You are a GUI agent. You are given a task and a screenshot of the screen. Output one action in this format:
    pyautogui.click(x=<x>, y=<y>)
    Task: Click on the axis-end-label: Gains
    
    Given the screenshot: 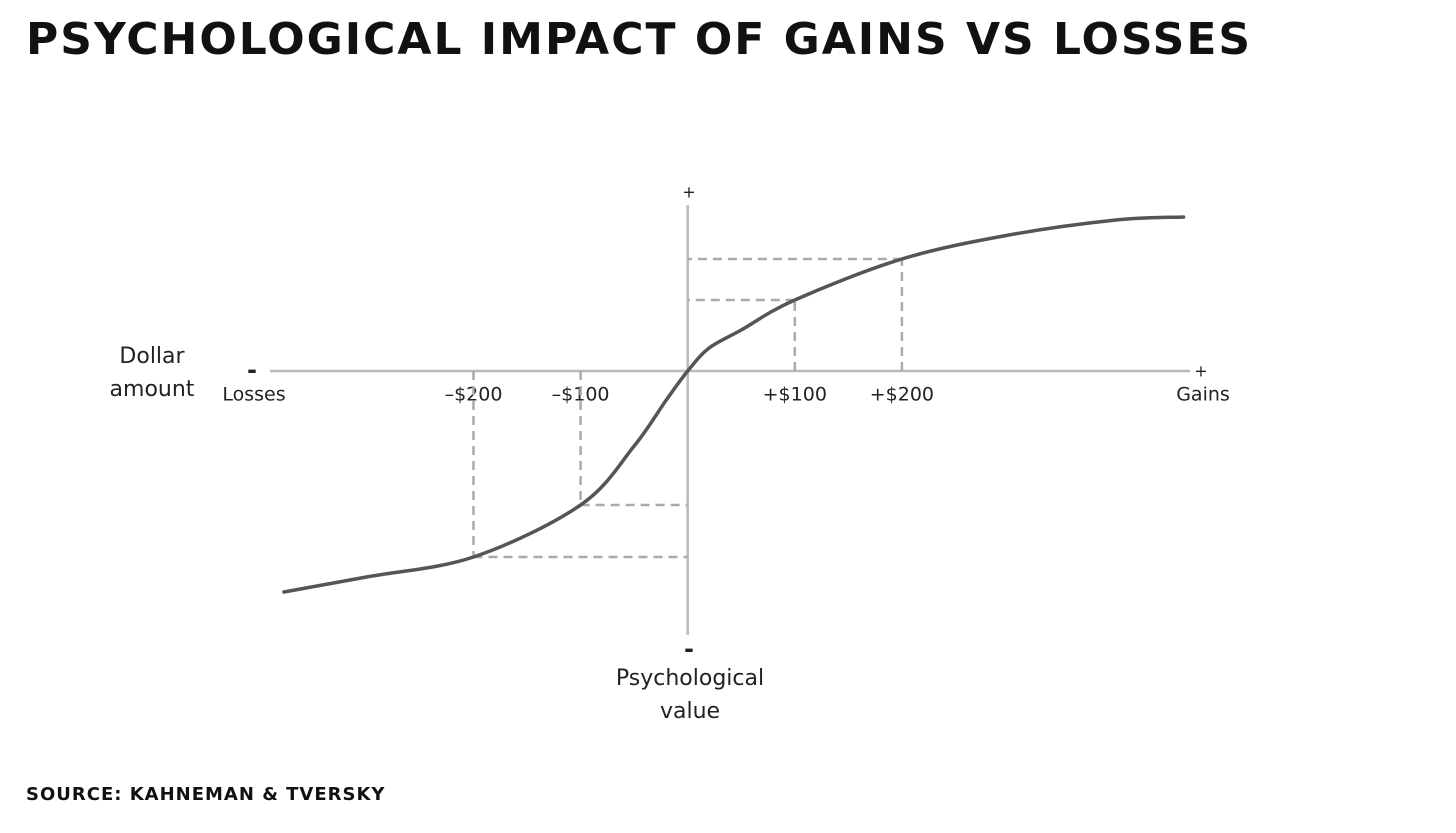 What is the action you would take?
    pyautogui.click(x=1203, y=395)
    